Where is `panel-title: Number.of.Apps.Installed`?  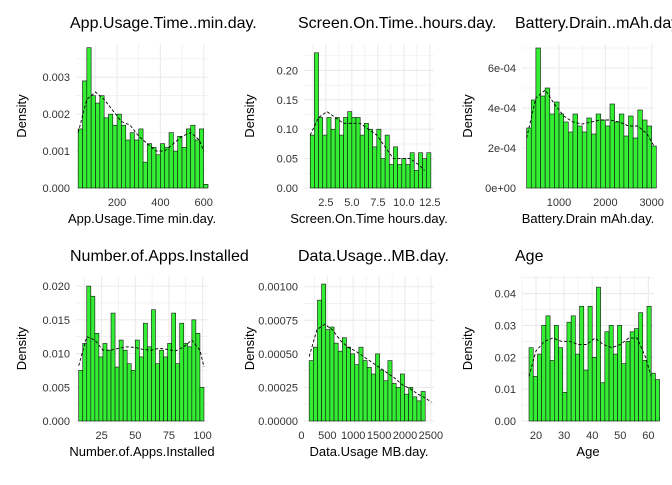
panel-title: Number.of.Apps.Installed is located at coordinates (159, 256).